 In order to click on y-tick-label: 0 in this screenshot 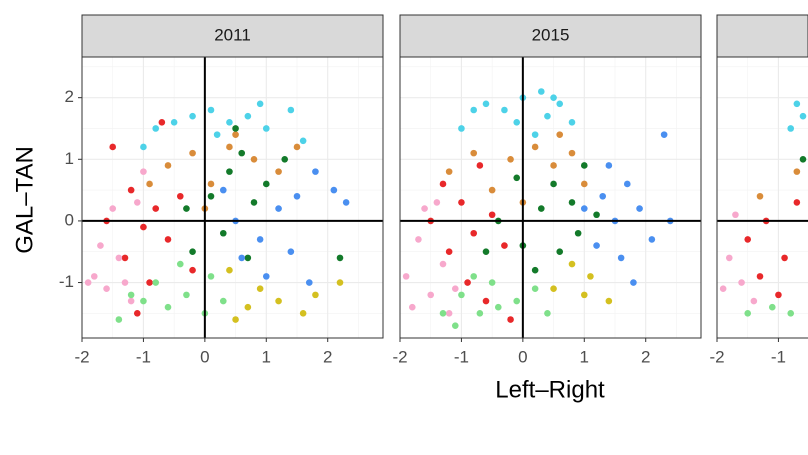, I will do `click(69, 219)`.